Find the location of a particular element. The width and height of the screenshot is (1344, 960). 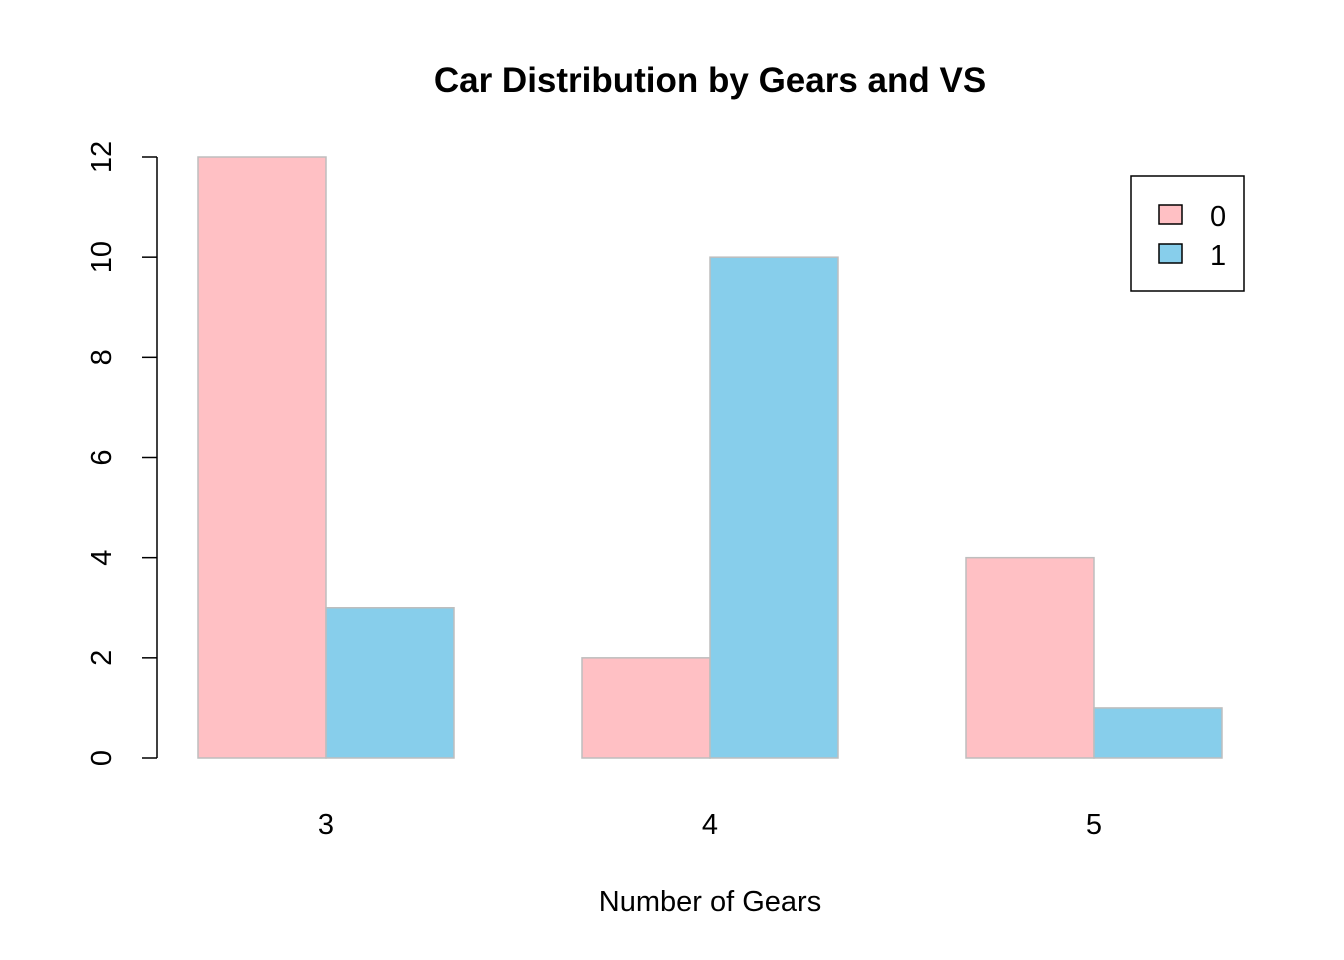

y-tick-label-8: 8 is located at coordinates (102, 357).